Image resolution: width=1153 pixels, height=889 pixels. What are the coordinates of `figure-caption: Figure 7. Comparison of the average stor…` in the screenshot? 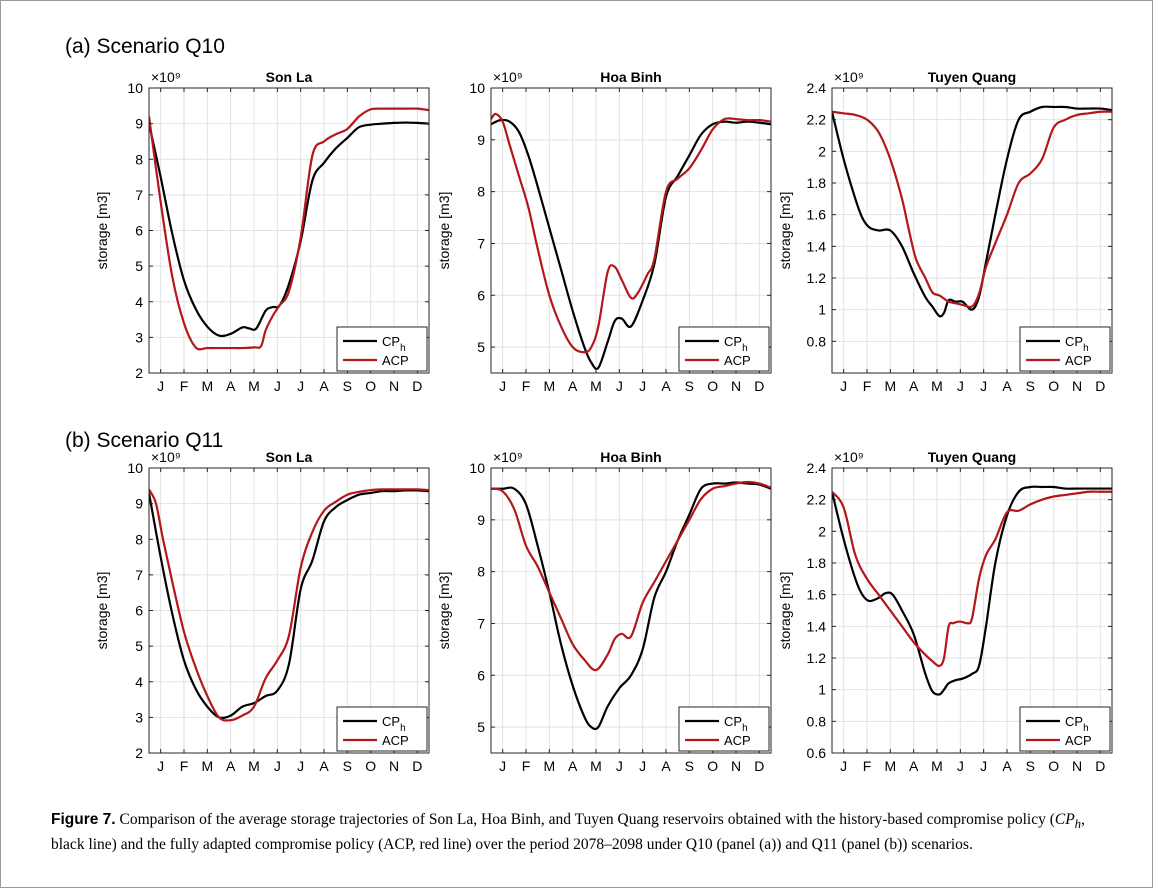 It's located at (586, 832).